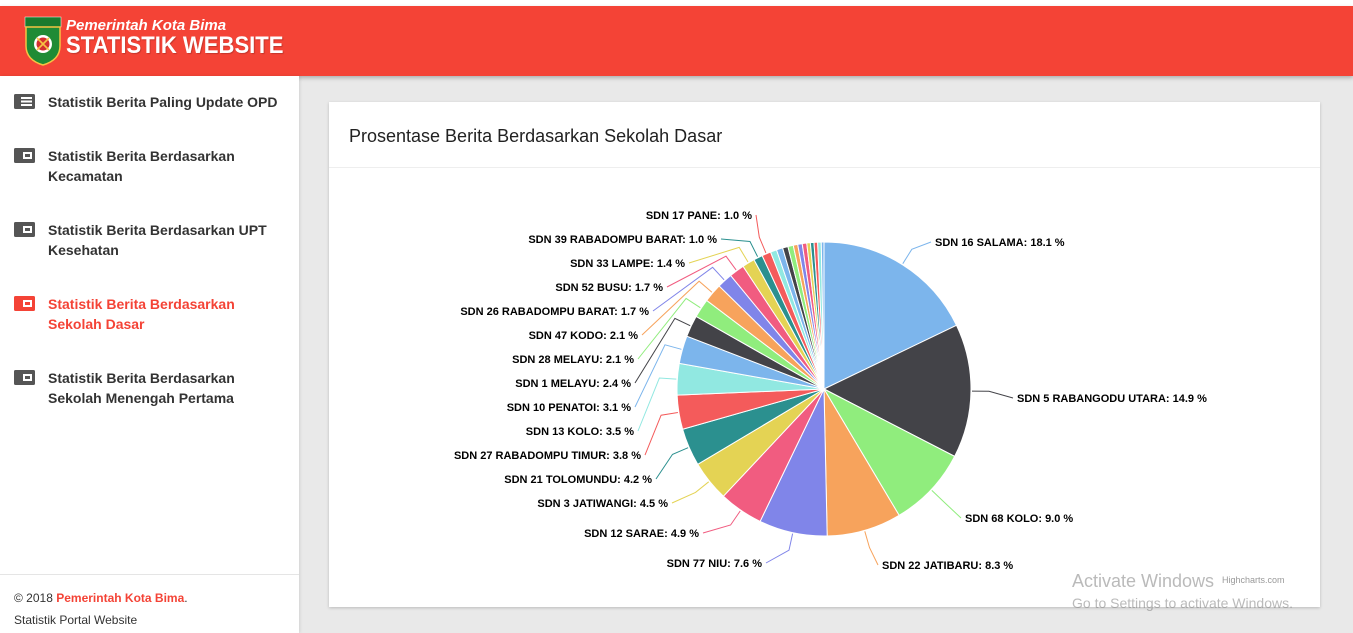 This screenshot has height=633, width=1353. What do you see at coordinates (76, 620) in the screenshot?
I see `footer-subtitle: Statistik Portal Website` at bounding box center [76, 620].